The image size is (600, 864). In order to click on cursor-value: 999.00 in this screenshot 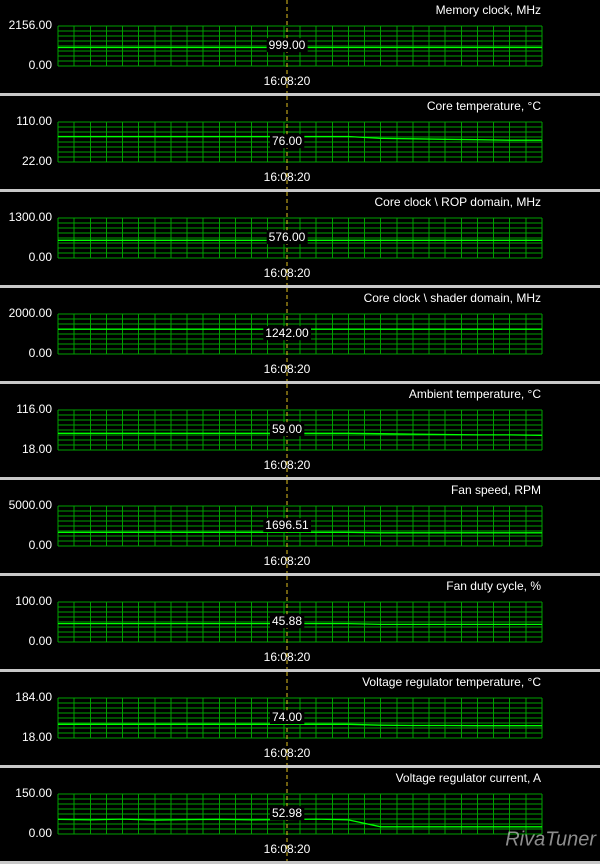, I will do `click(287, 45)`.